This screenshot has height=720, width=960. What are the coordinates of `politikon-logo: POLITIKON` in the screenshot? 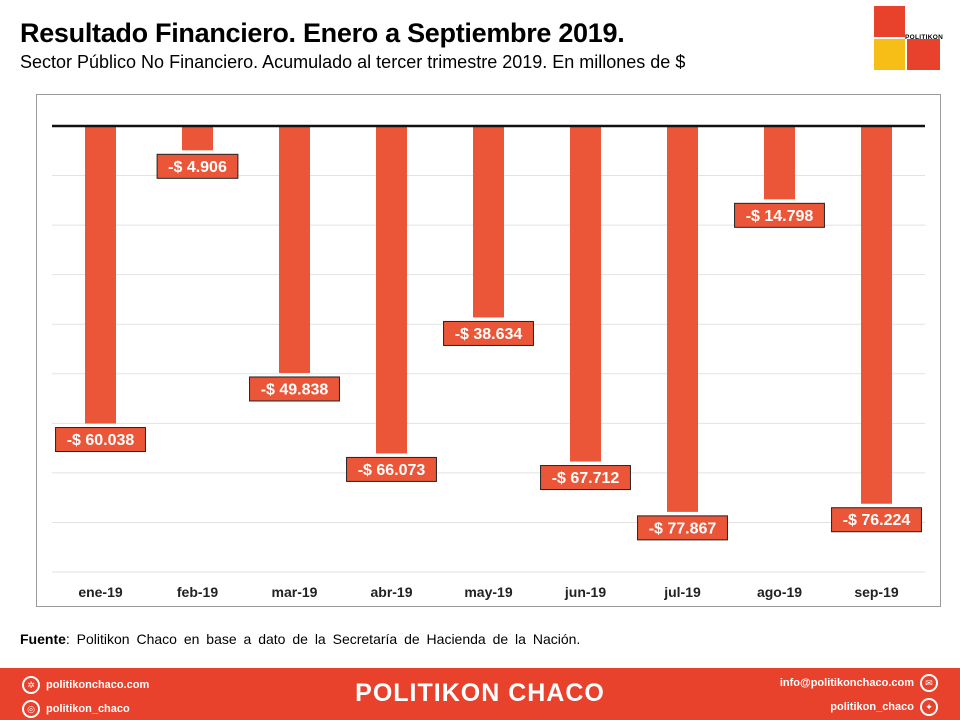 It's located at (909, 38).